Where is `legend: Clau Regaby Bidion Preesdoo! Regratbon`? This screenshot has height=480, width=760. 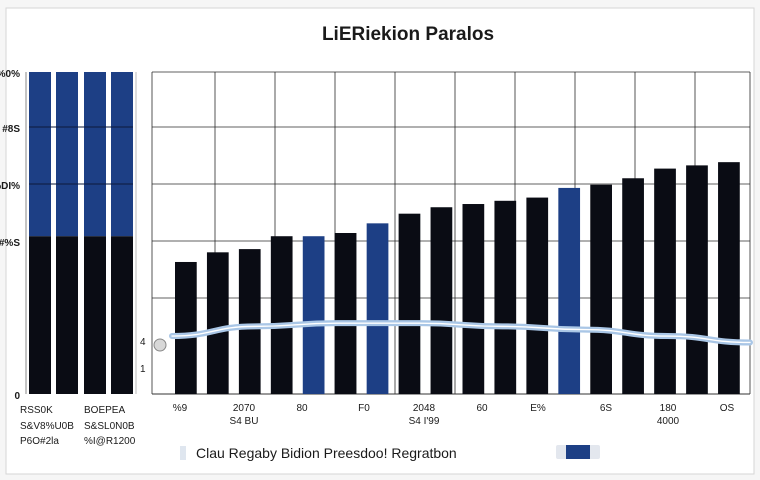
legend: Clau Regaby Bidion Preesdoo! Regratbon is located at coordinates (390, 453).